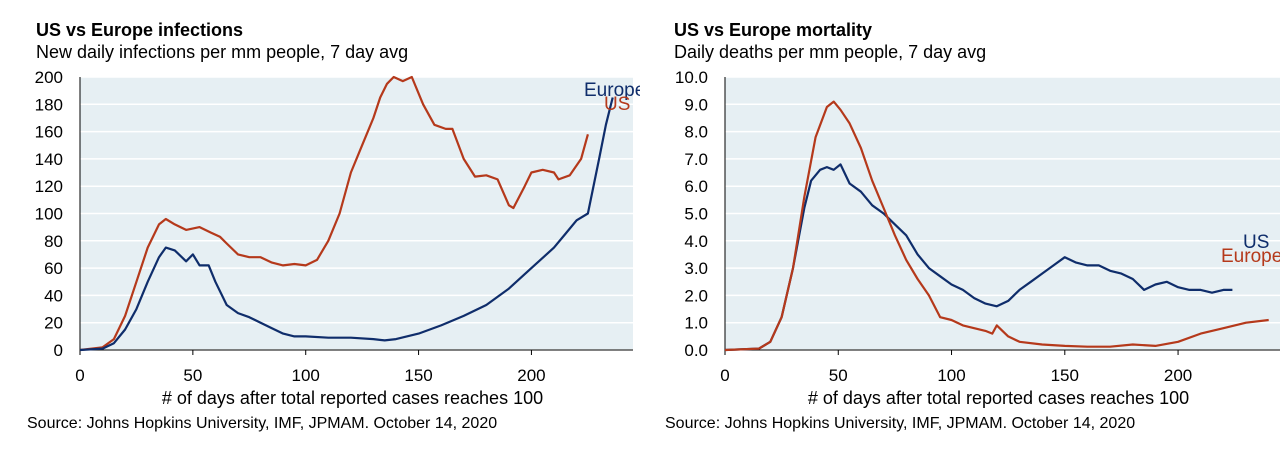  I want to click on y-tick-label: 1.0, so click(696, 323).